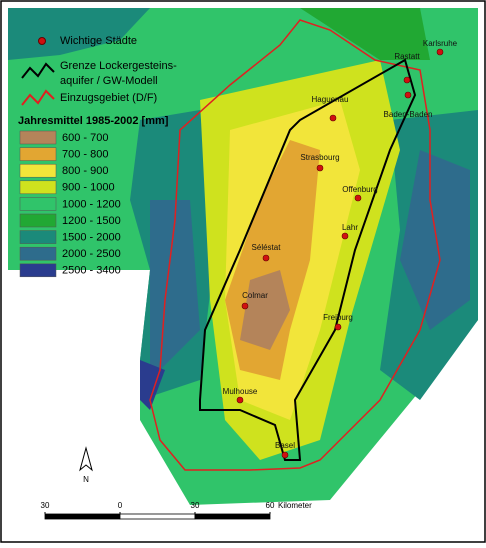 This screenshot has height=548, width=486. What do you see at coordinates (176, 510) in the screenshot?
I see `scale-bar: 30 0 30 60 Kilometer` at bounding box center [176, 510].